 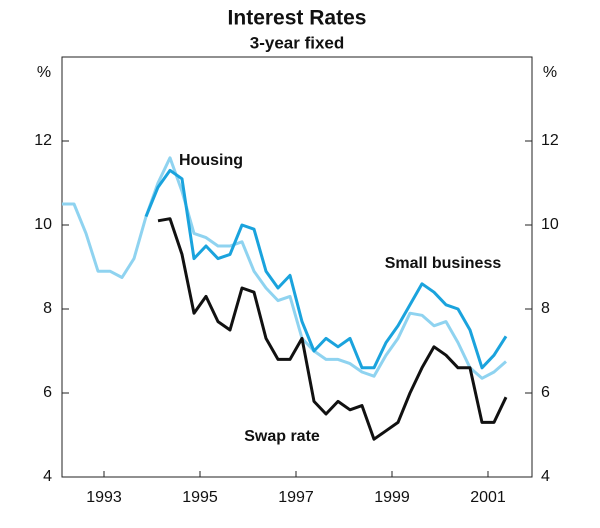 What do you see at coordinates (550, 224) in the screenshot?
I see `y2-tick-label: 10` at bounding box center [550, 224].